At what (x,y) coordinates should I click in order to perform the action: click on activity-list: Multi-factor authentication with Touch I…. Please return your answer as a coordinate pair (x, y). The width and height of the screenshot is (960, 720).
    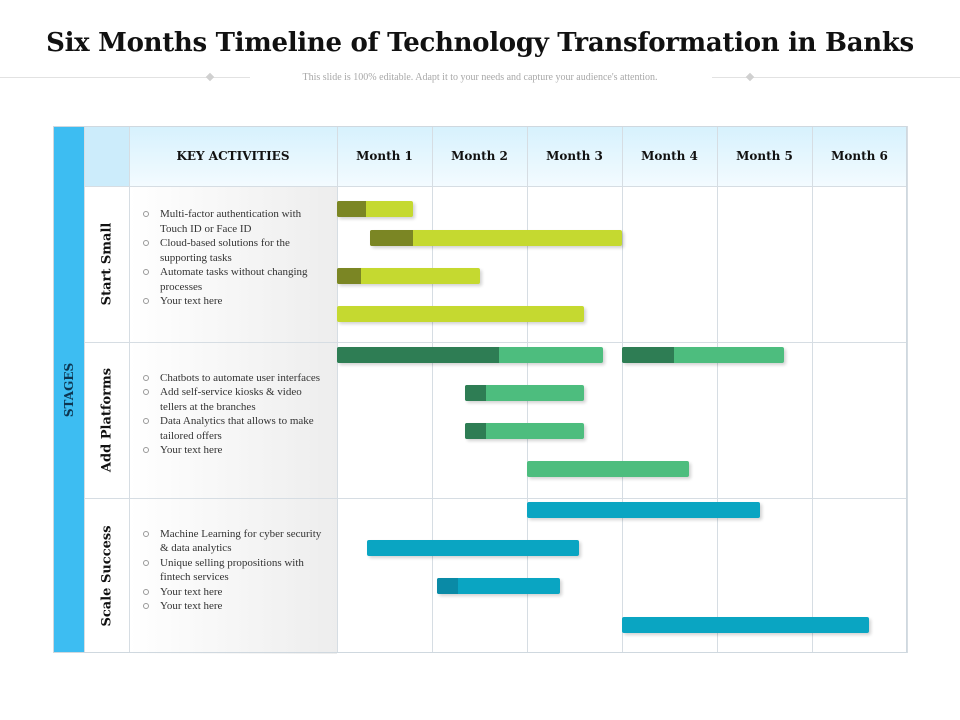
    Looking at the image, I should click on (235, 258).